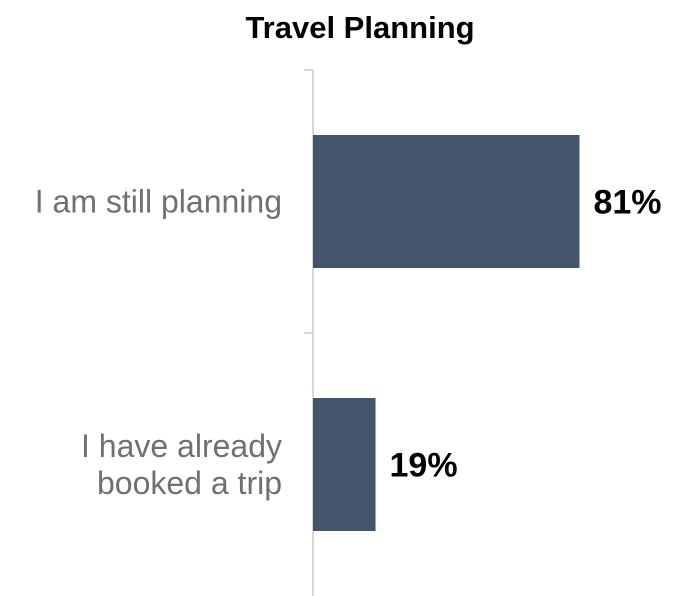 Image resolution: width=676 pixels, height=596 pixels. I want to click on category-label: I am still planning, so click(158, 202).